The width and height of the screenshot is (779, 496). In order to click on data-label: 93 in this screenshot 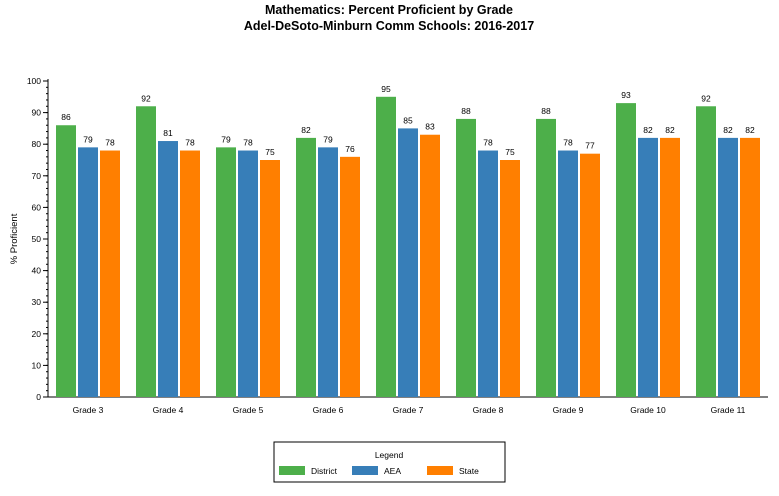, I will do `click(626, 95)`.